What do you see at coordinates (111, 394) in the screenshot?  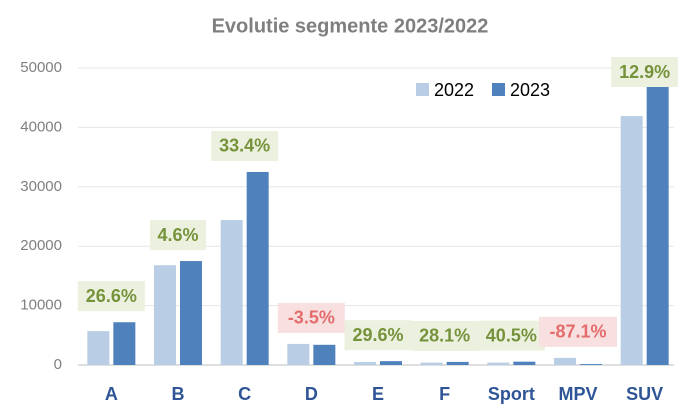 I see `x-tick-label: A` at bounding box center [111, 394].